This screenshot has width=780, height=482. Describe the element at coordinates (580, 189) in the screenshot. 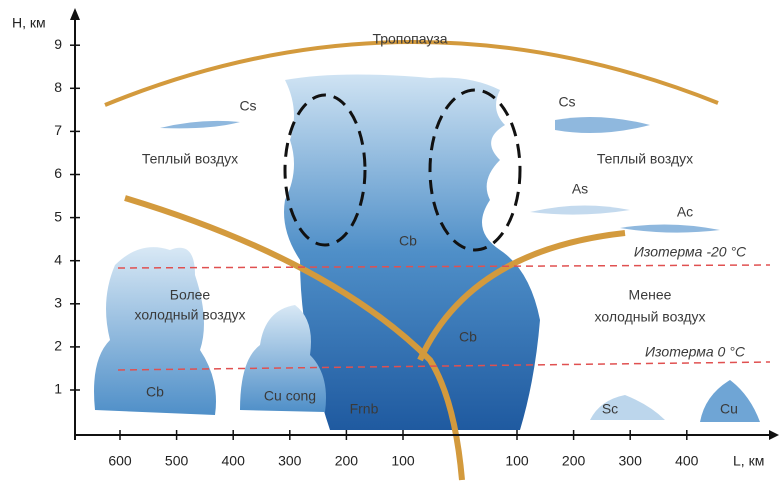

I see `label: As` at that location.